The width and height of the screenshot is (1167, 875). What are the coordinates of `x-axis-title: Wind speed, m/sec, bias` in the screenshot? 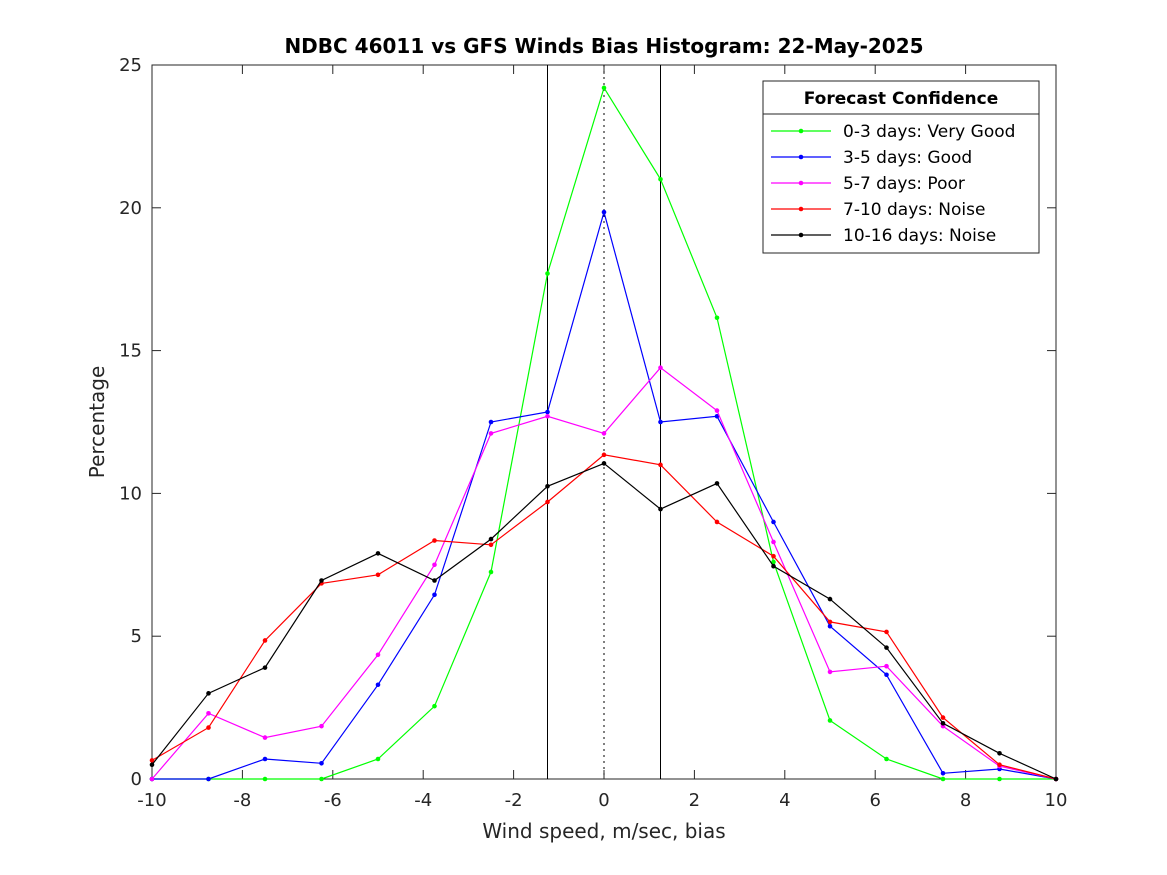 It's located at (603, 831).